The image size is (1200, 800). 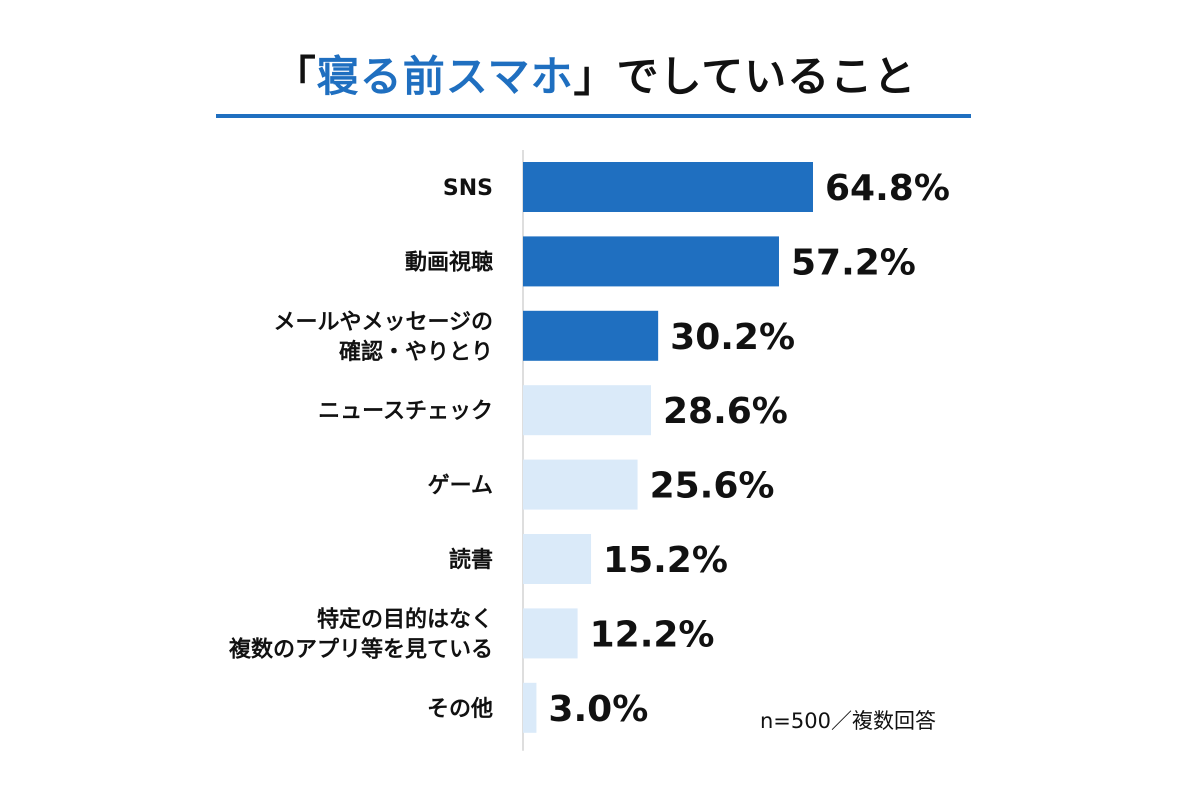 What do you see at coordinates (471, 560) in the screenshot?
I see `category-label: 読書` at bounding box center [471, 560].